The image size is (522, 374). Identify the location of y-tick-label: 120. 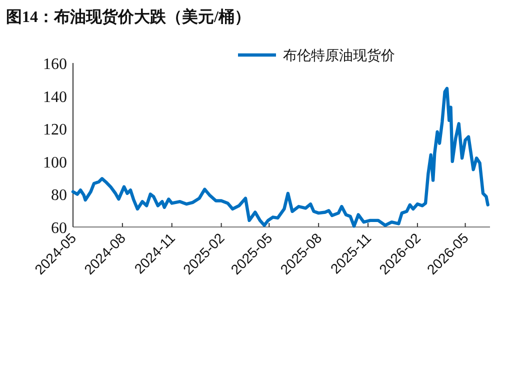
(55, 130).